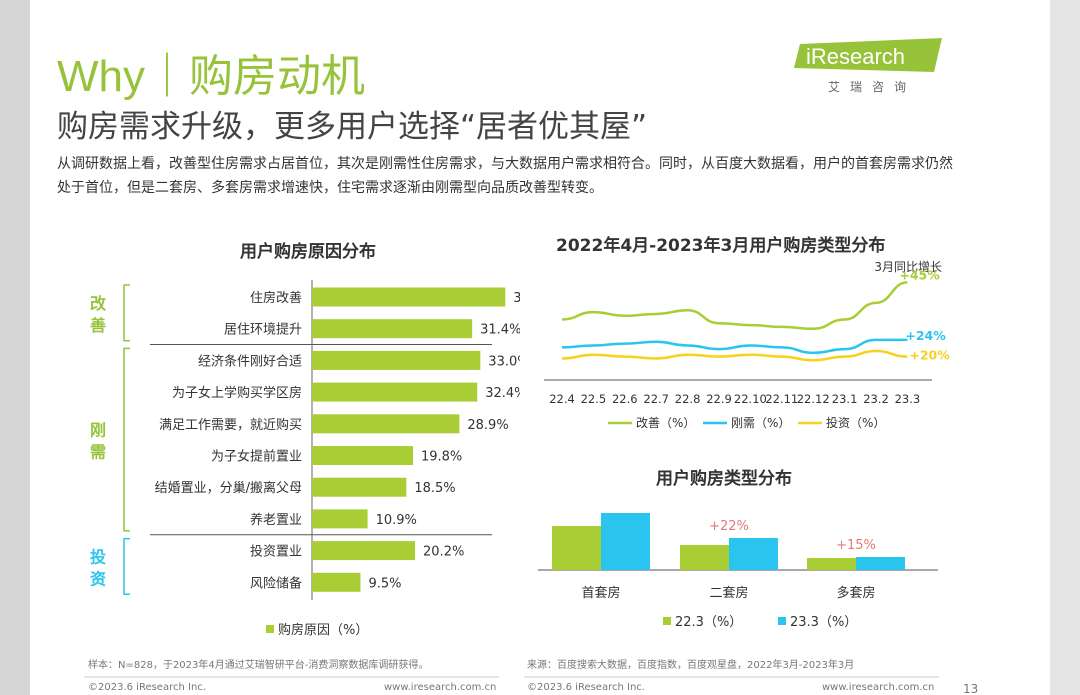 Image resolution: width=1080 pixels, height=695 pixels. I want to click on reasons-chart-title: 用户购房原因分布, so click(308, 252).